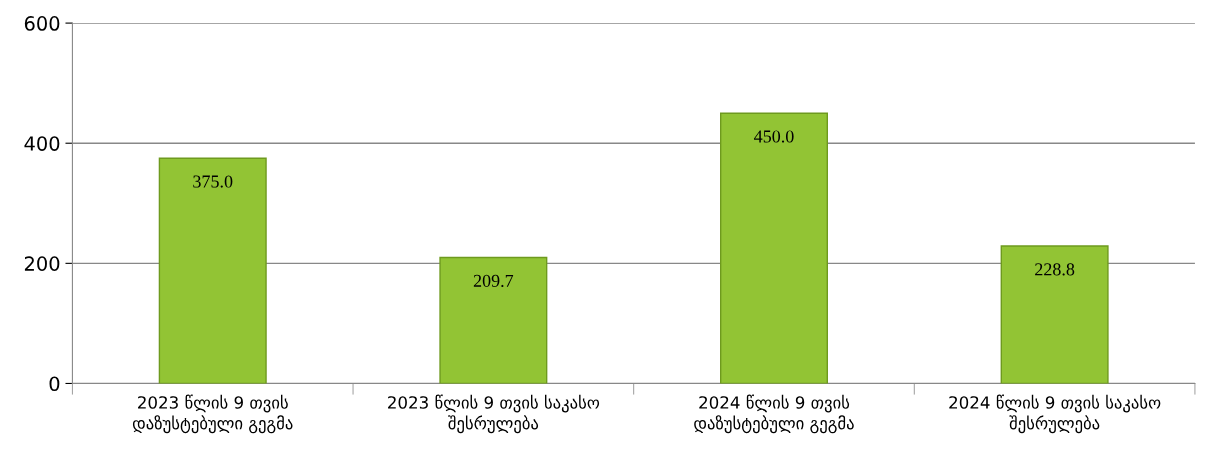 This screenshot has width=1207, height=462. What do you see at coordinates (494, 414) in the screenshot?
I see `x-tick-label: 2023 წლის 9 თვის საკასო შესრულება` at bounding box center [494, 414].